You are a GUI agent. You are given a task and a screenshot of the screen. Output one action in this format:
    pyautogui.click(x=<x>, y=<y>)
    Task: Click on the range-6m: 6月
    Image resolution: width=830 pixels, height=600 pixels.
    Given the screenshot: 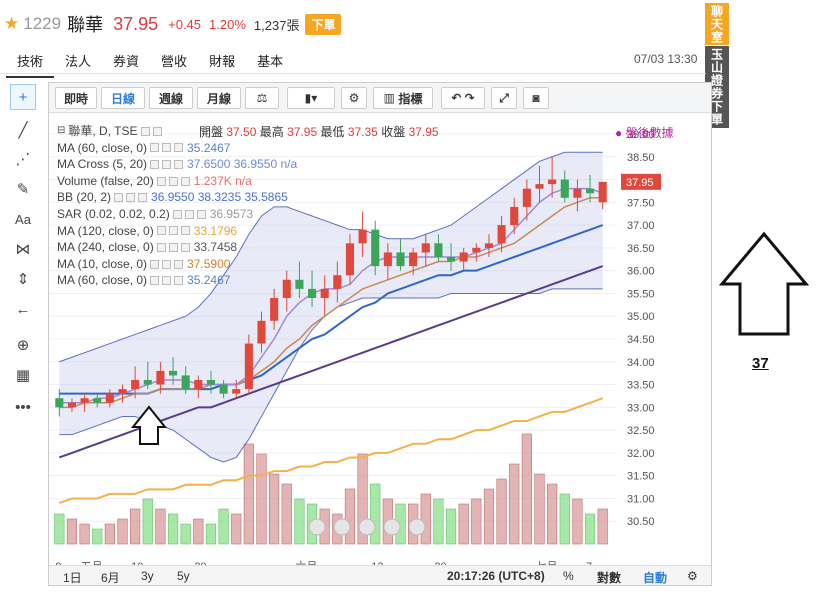 What is the action you would take?
    pyautogui.click(x=110, y=578)
    